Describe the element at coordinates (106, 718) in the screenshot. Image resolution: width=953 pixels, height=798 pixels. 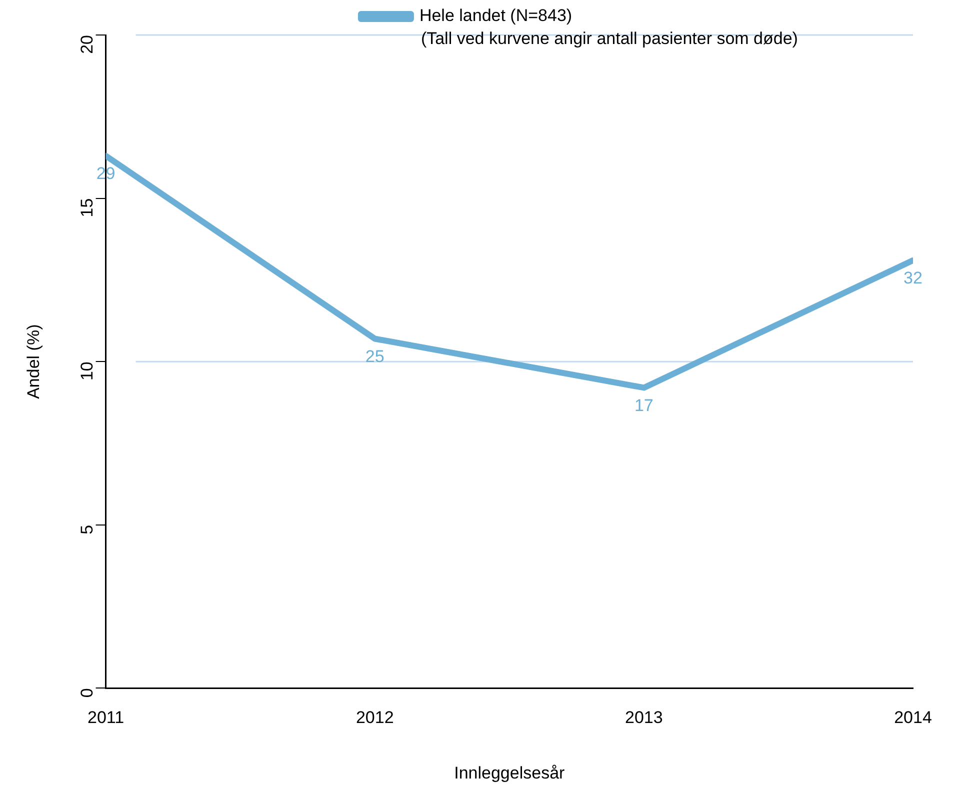
I see `x-tick-label: 2011` at that location.